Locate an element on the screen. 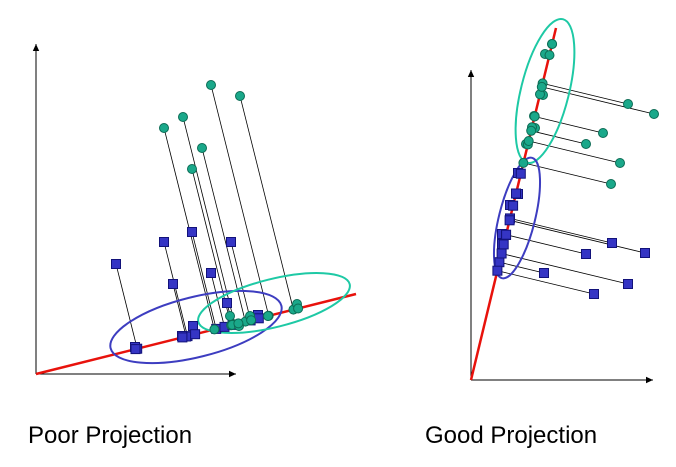 The image size is (676, 467). good-projection-caption: Good Projection is located at coordinates (511, 435).